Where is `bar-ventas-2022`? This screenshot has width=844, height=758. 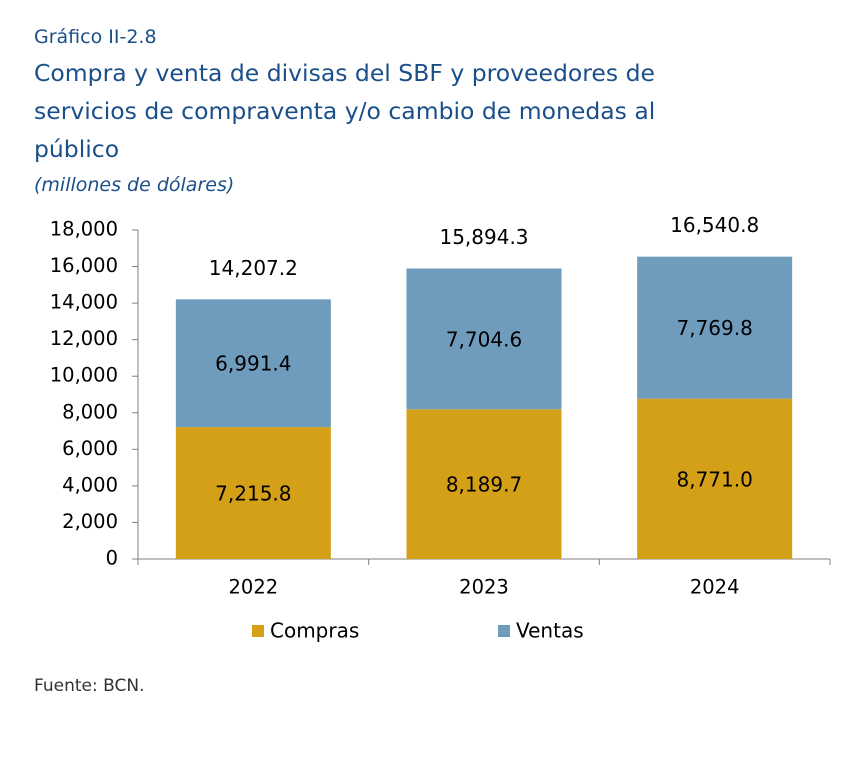
bar-ventas-2022 is located at coordinates (253, 363).